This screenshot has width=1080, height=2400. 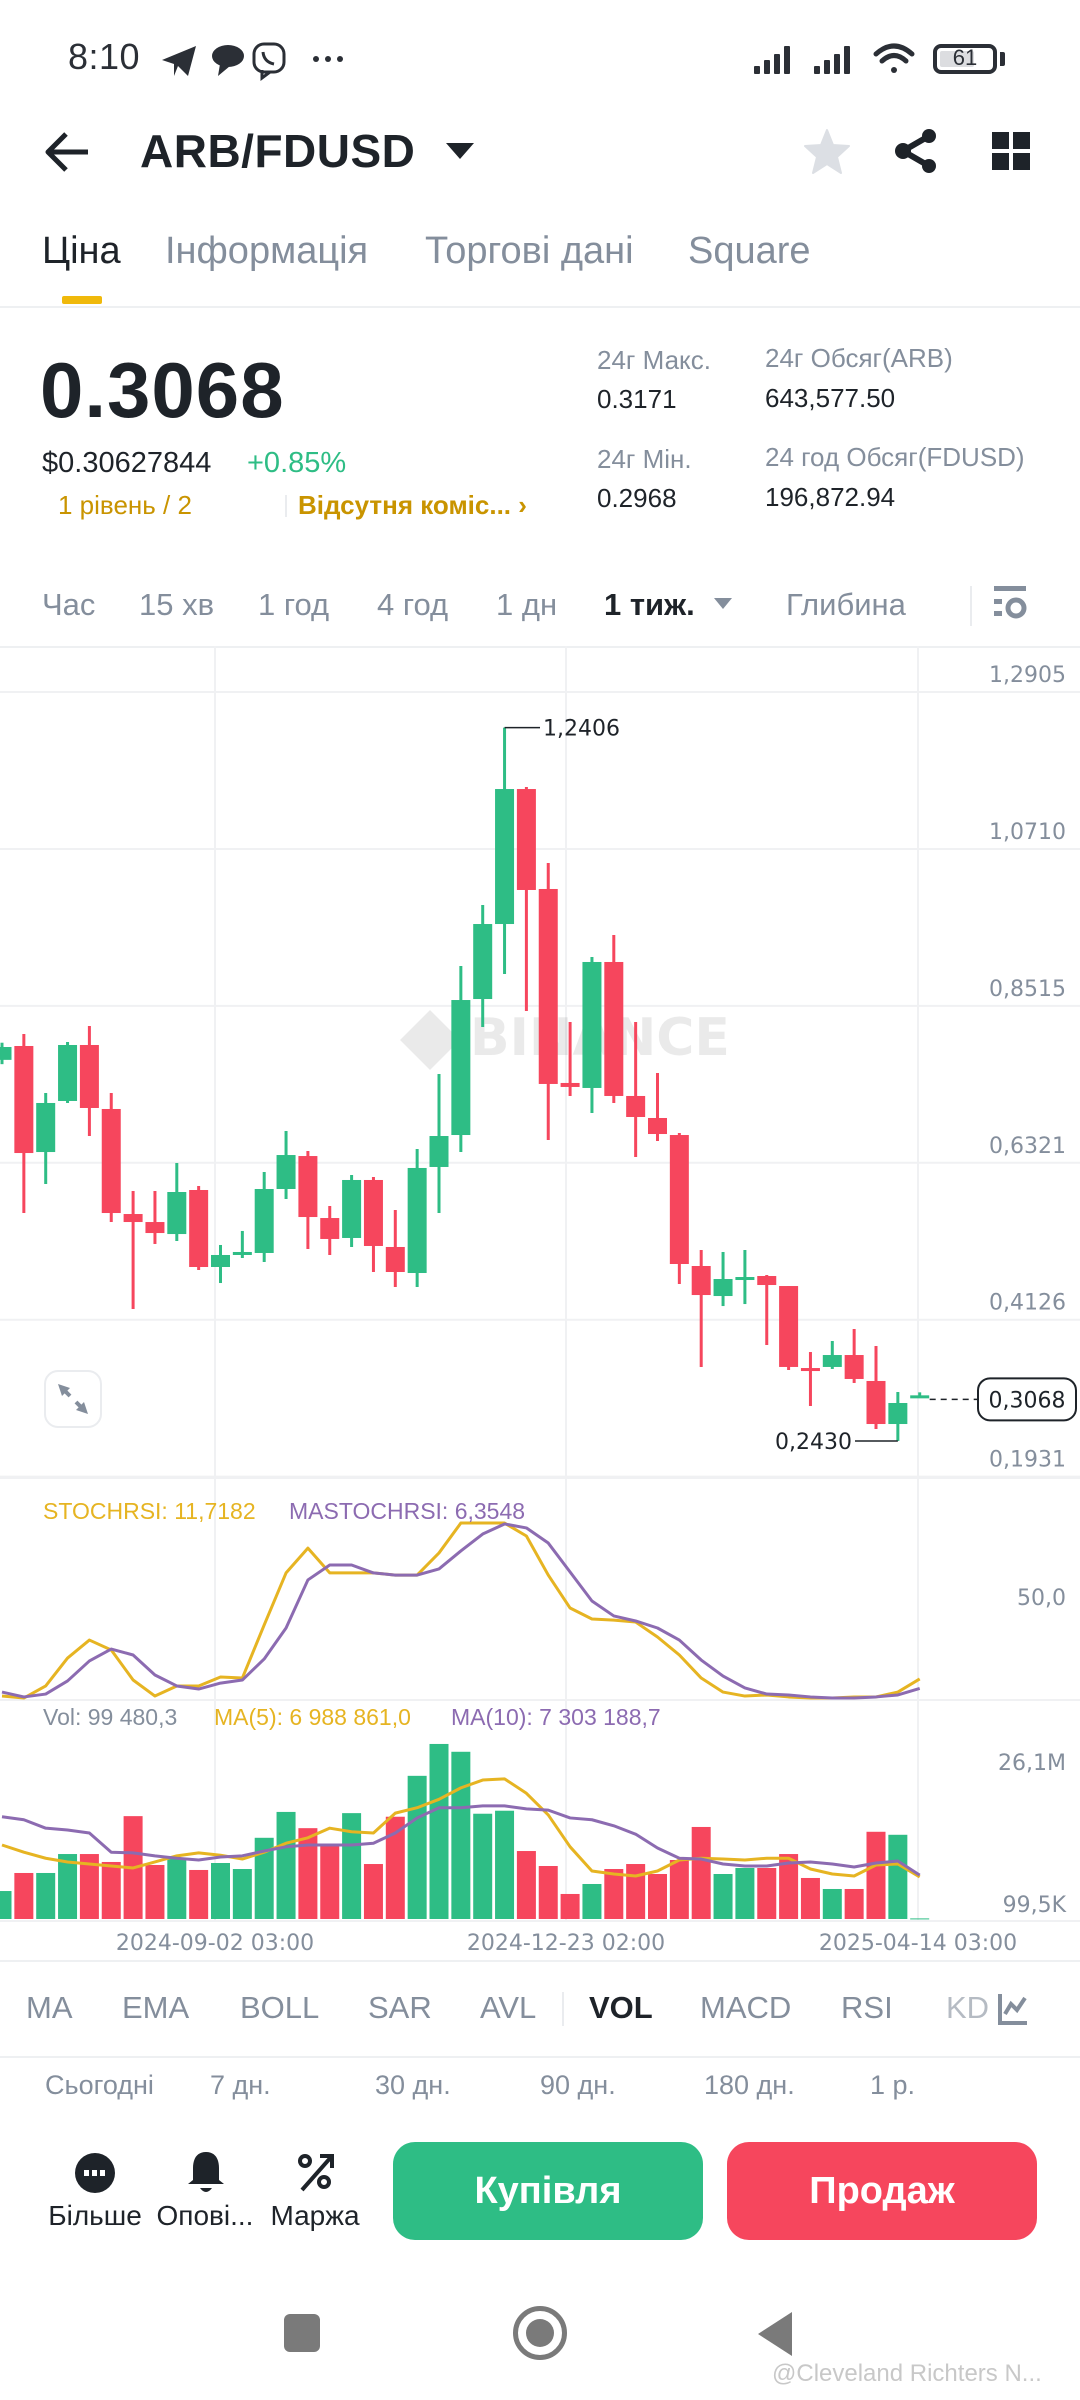 What do you see at coordinates (215, 1943) in the screenshot?
I see `svg-text: 2024-09-02 03:00` at bounding box center [215, 1943].